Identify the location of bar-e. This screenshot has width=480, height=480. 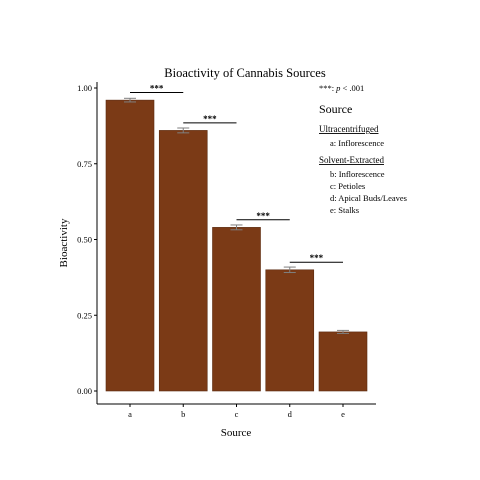
(343, 361).